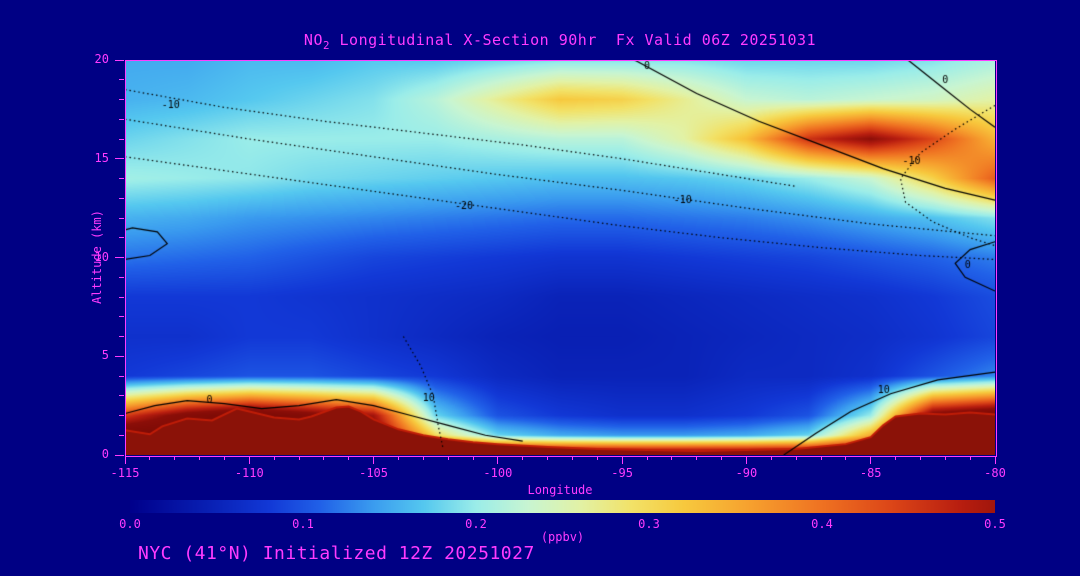  I want to click on colorbar-tick-label: 0.2, so click(476, 524).